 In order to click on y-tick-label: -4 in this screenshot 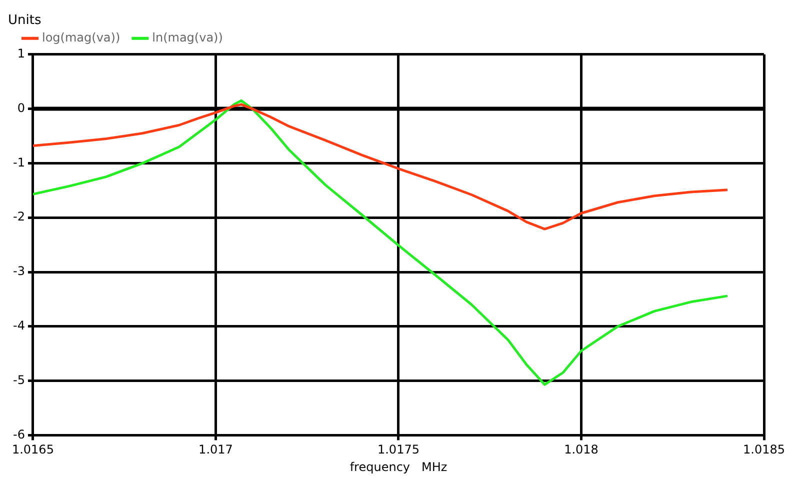, I will do `click(18, 325)`.